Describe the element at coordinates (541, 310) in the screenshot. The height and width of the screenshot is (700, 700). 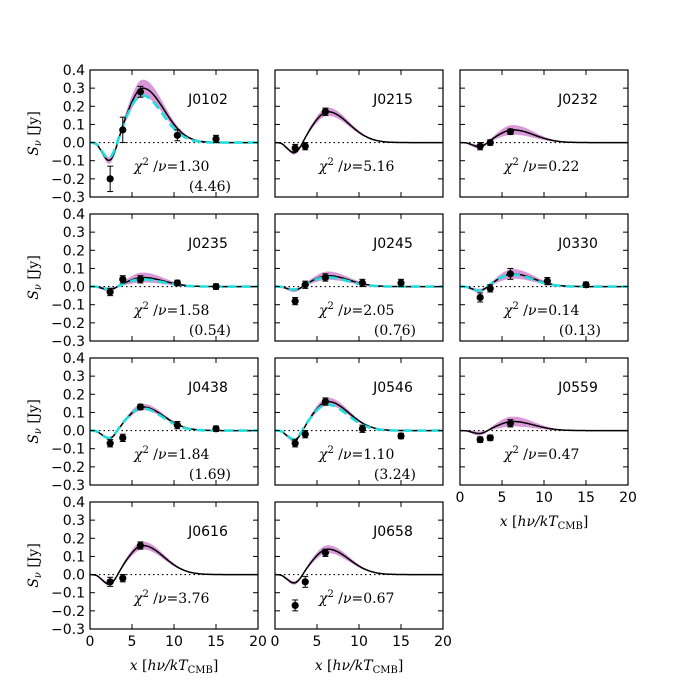
I see `chi2-label: χ2 /ν=0.14` at that location.